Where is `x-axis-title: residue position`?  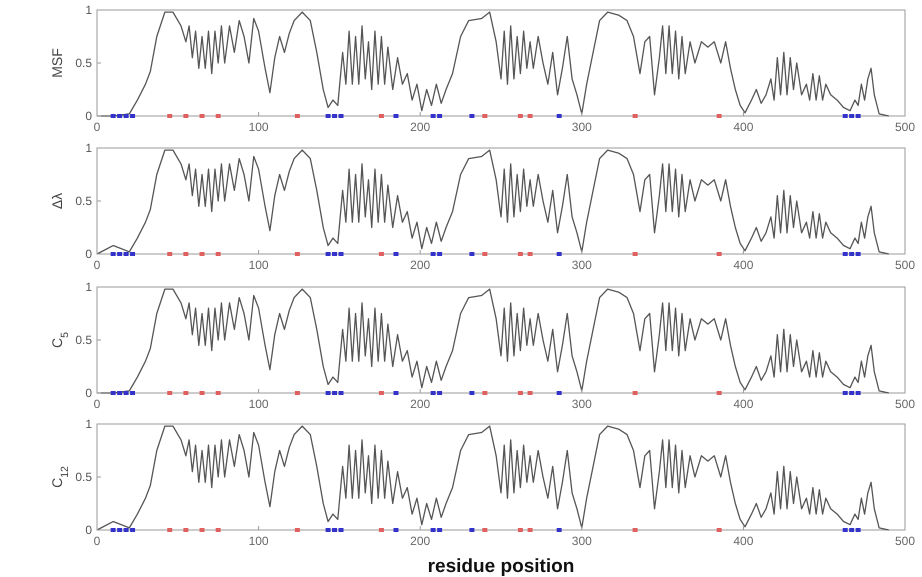 x-axis-title: residue position is located at coordinates (501, 566).